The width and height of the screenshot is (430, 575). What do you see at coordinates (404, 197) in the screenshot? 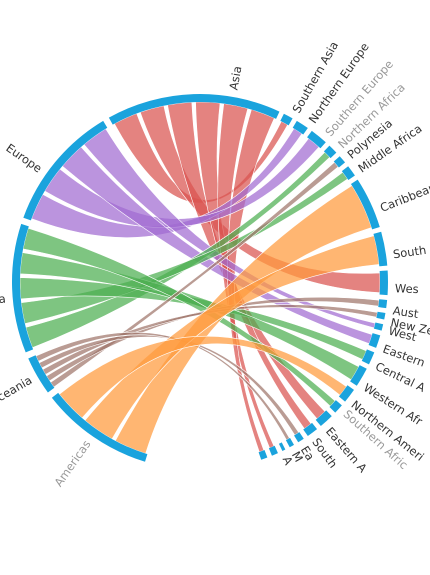
I see `label-caribbean: Caribbean` at bounding box center [404, 197].